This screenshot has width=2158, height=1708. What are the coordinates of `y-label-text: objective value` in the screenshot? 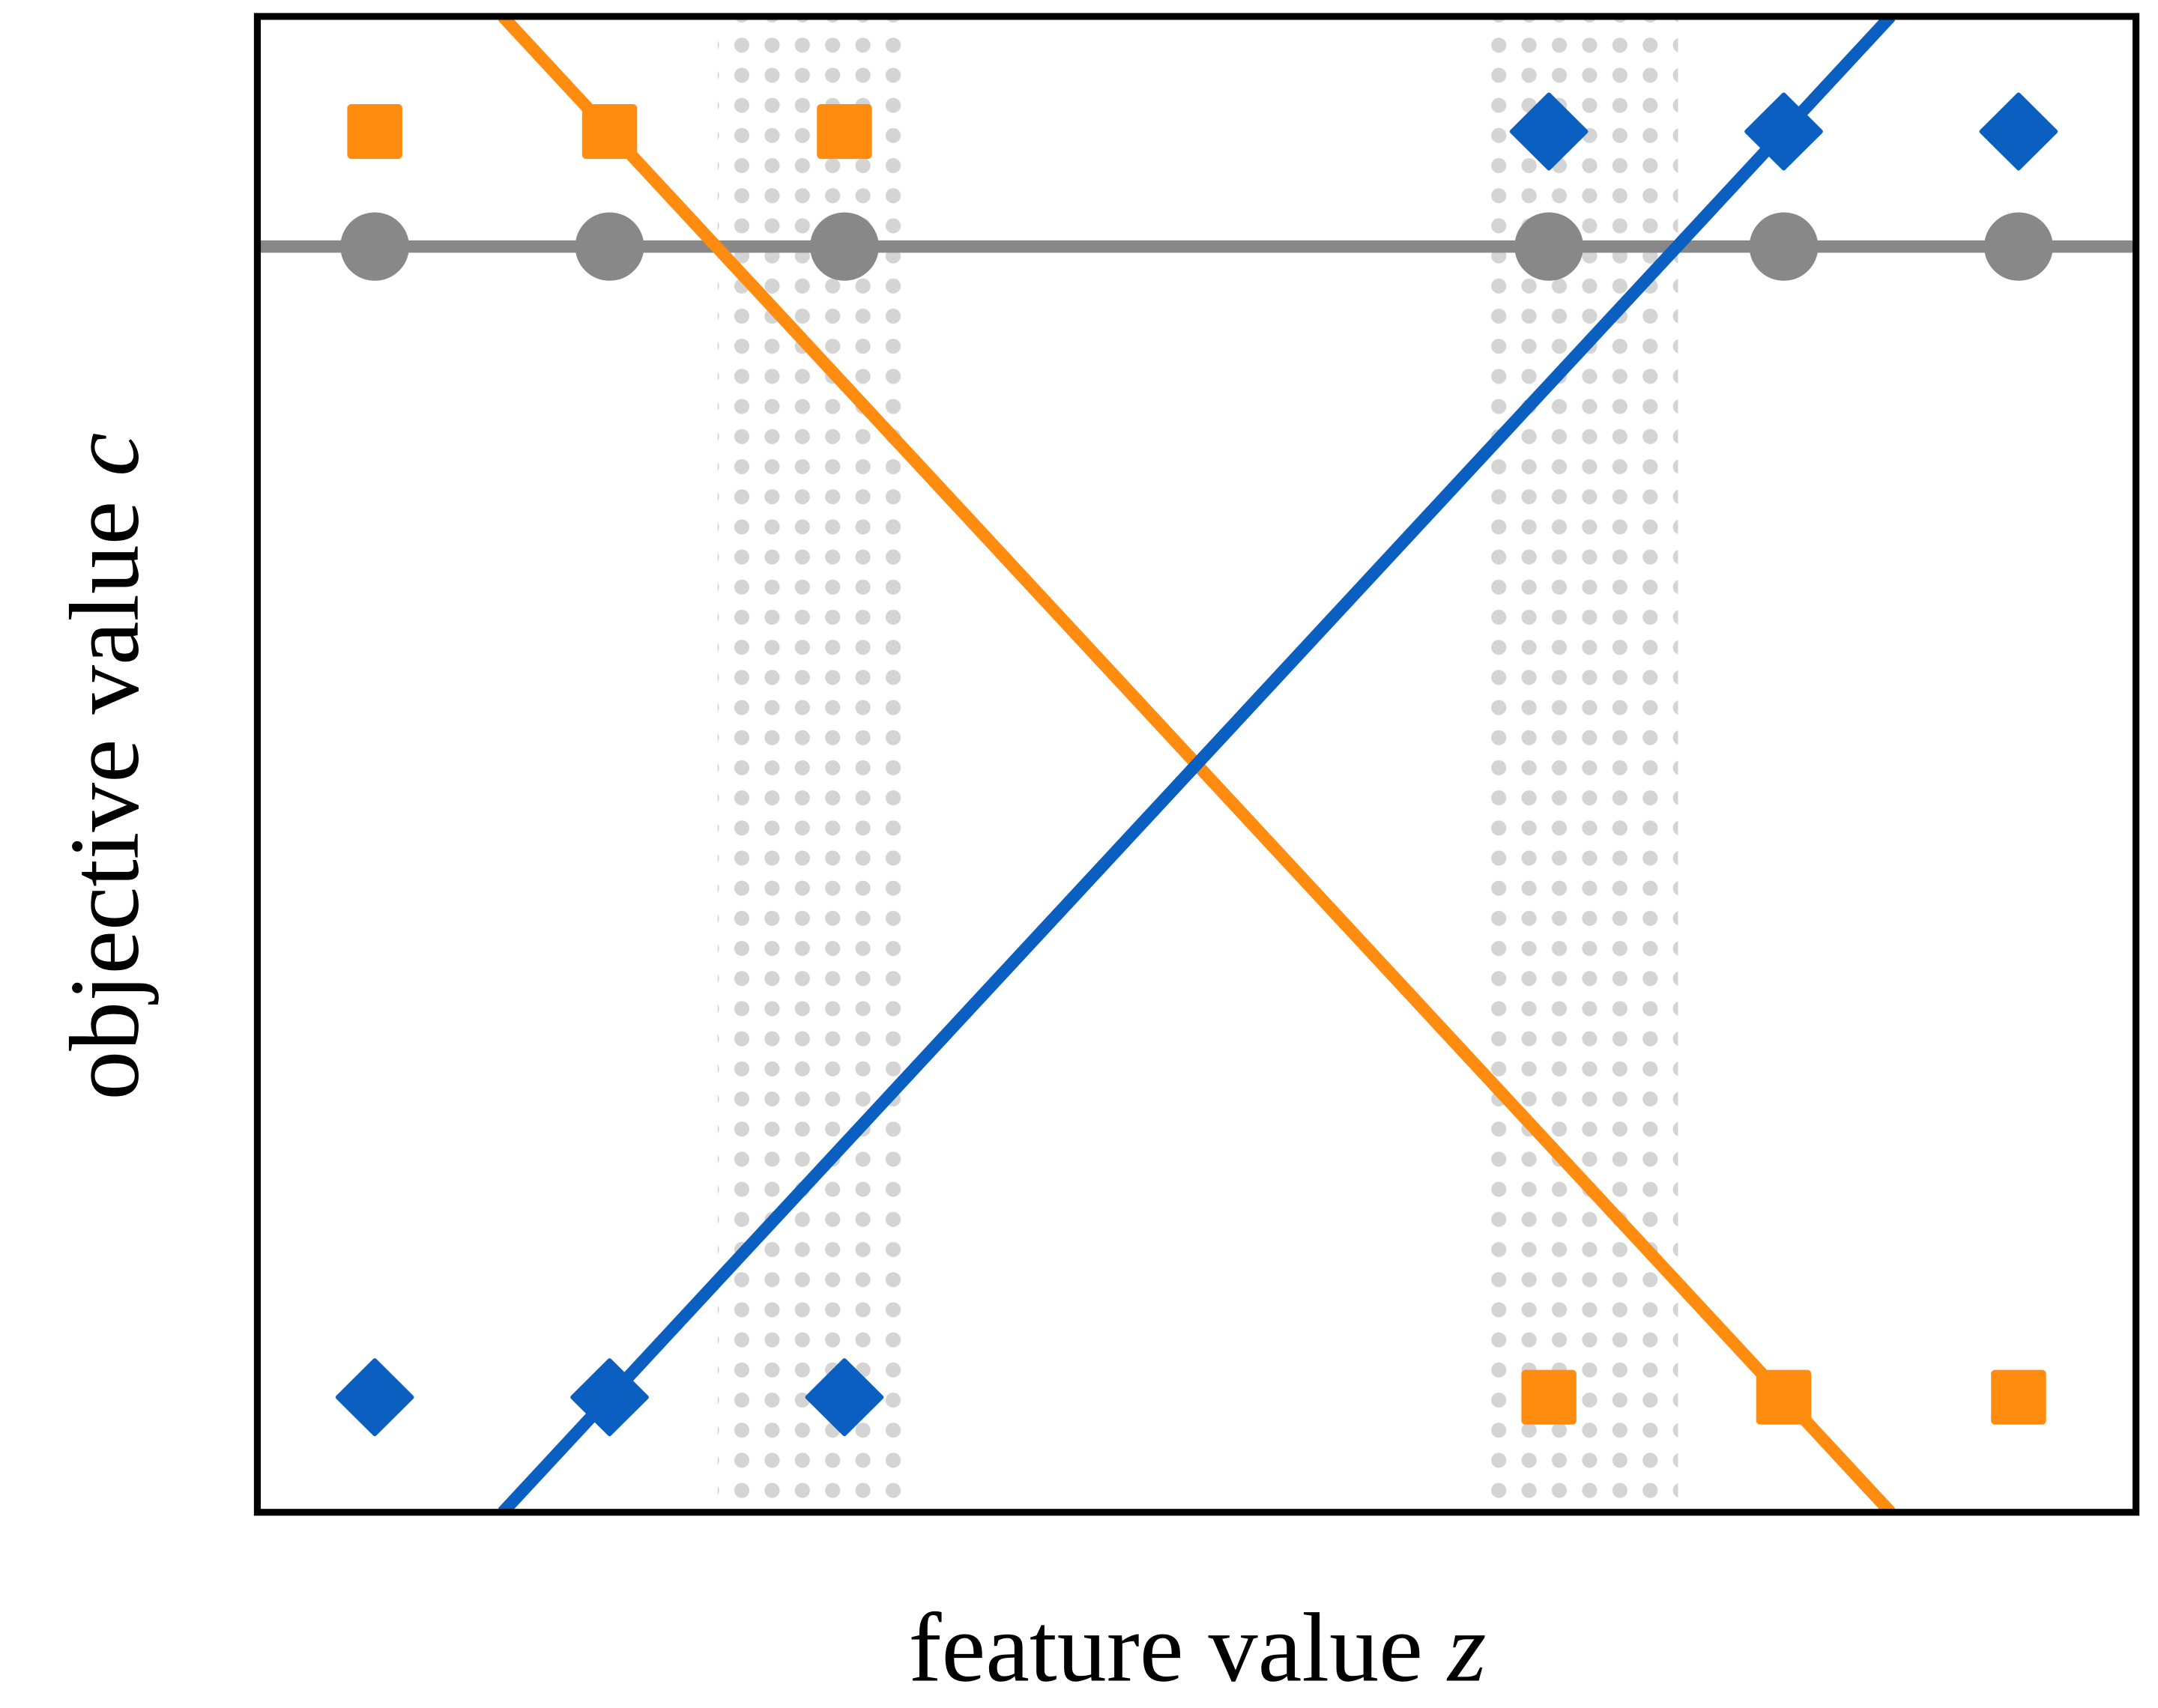 It's located at (104, 800).